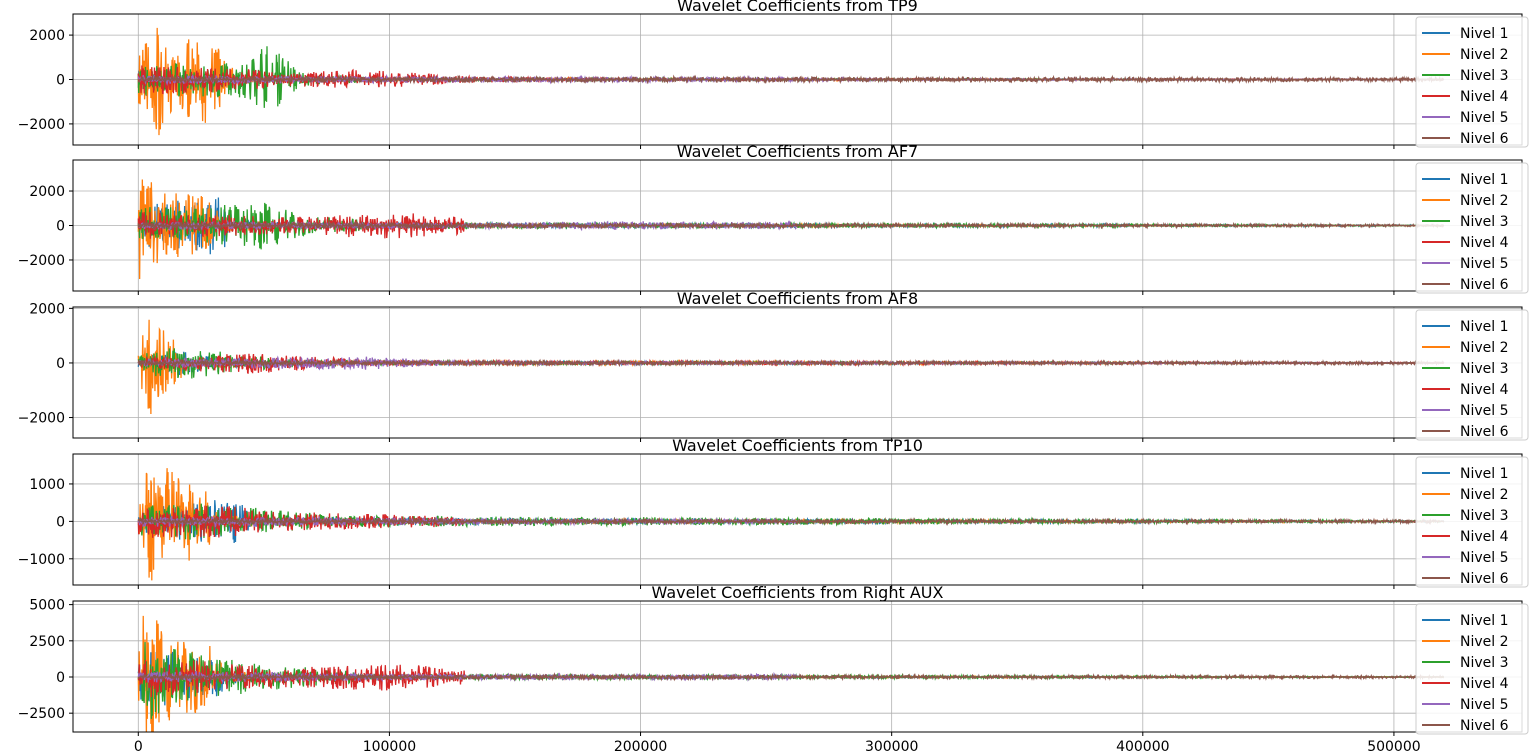 The image size is (1536, 754). Describe the element at coordinates (797, 298) in the screenshot. I see `subplot-title: Wavelet Coefficients from AF8` at that location.